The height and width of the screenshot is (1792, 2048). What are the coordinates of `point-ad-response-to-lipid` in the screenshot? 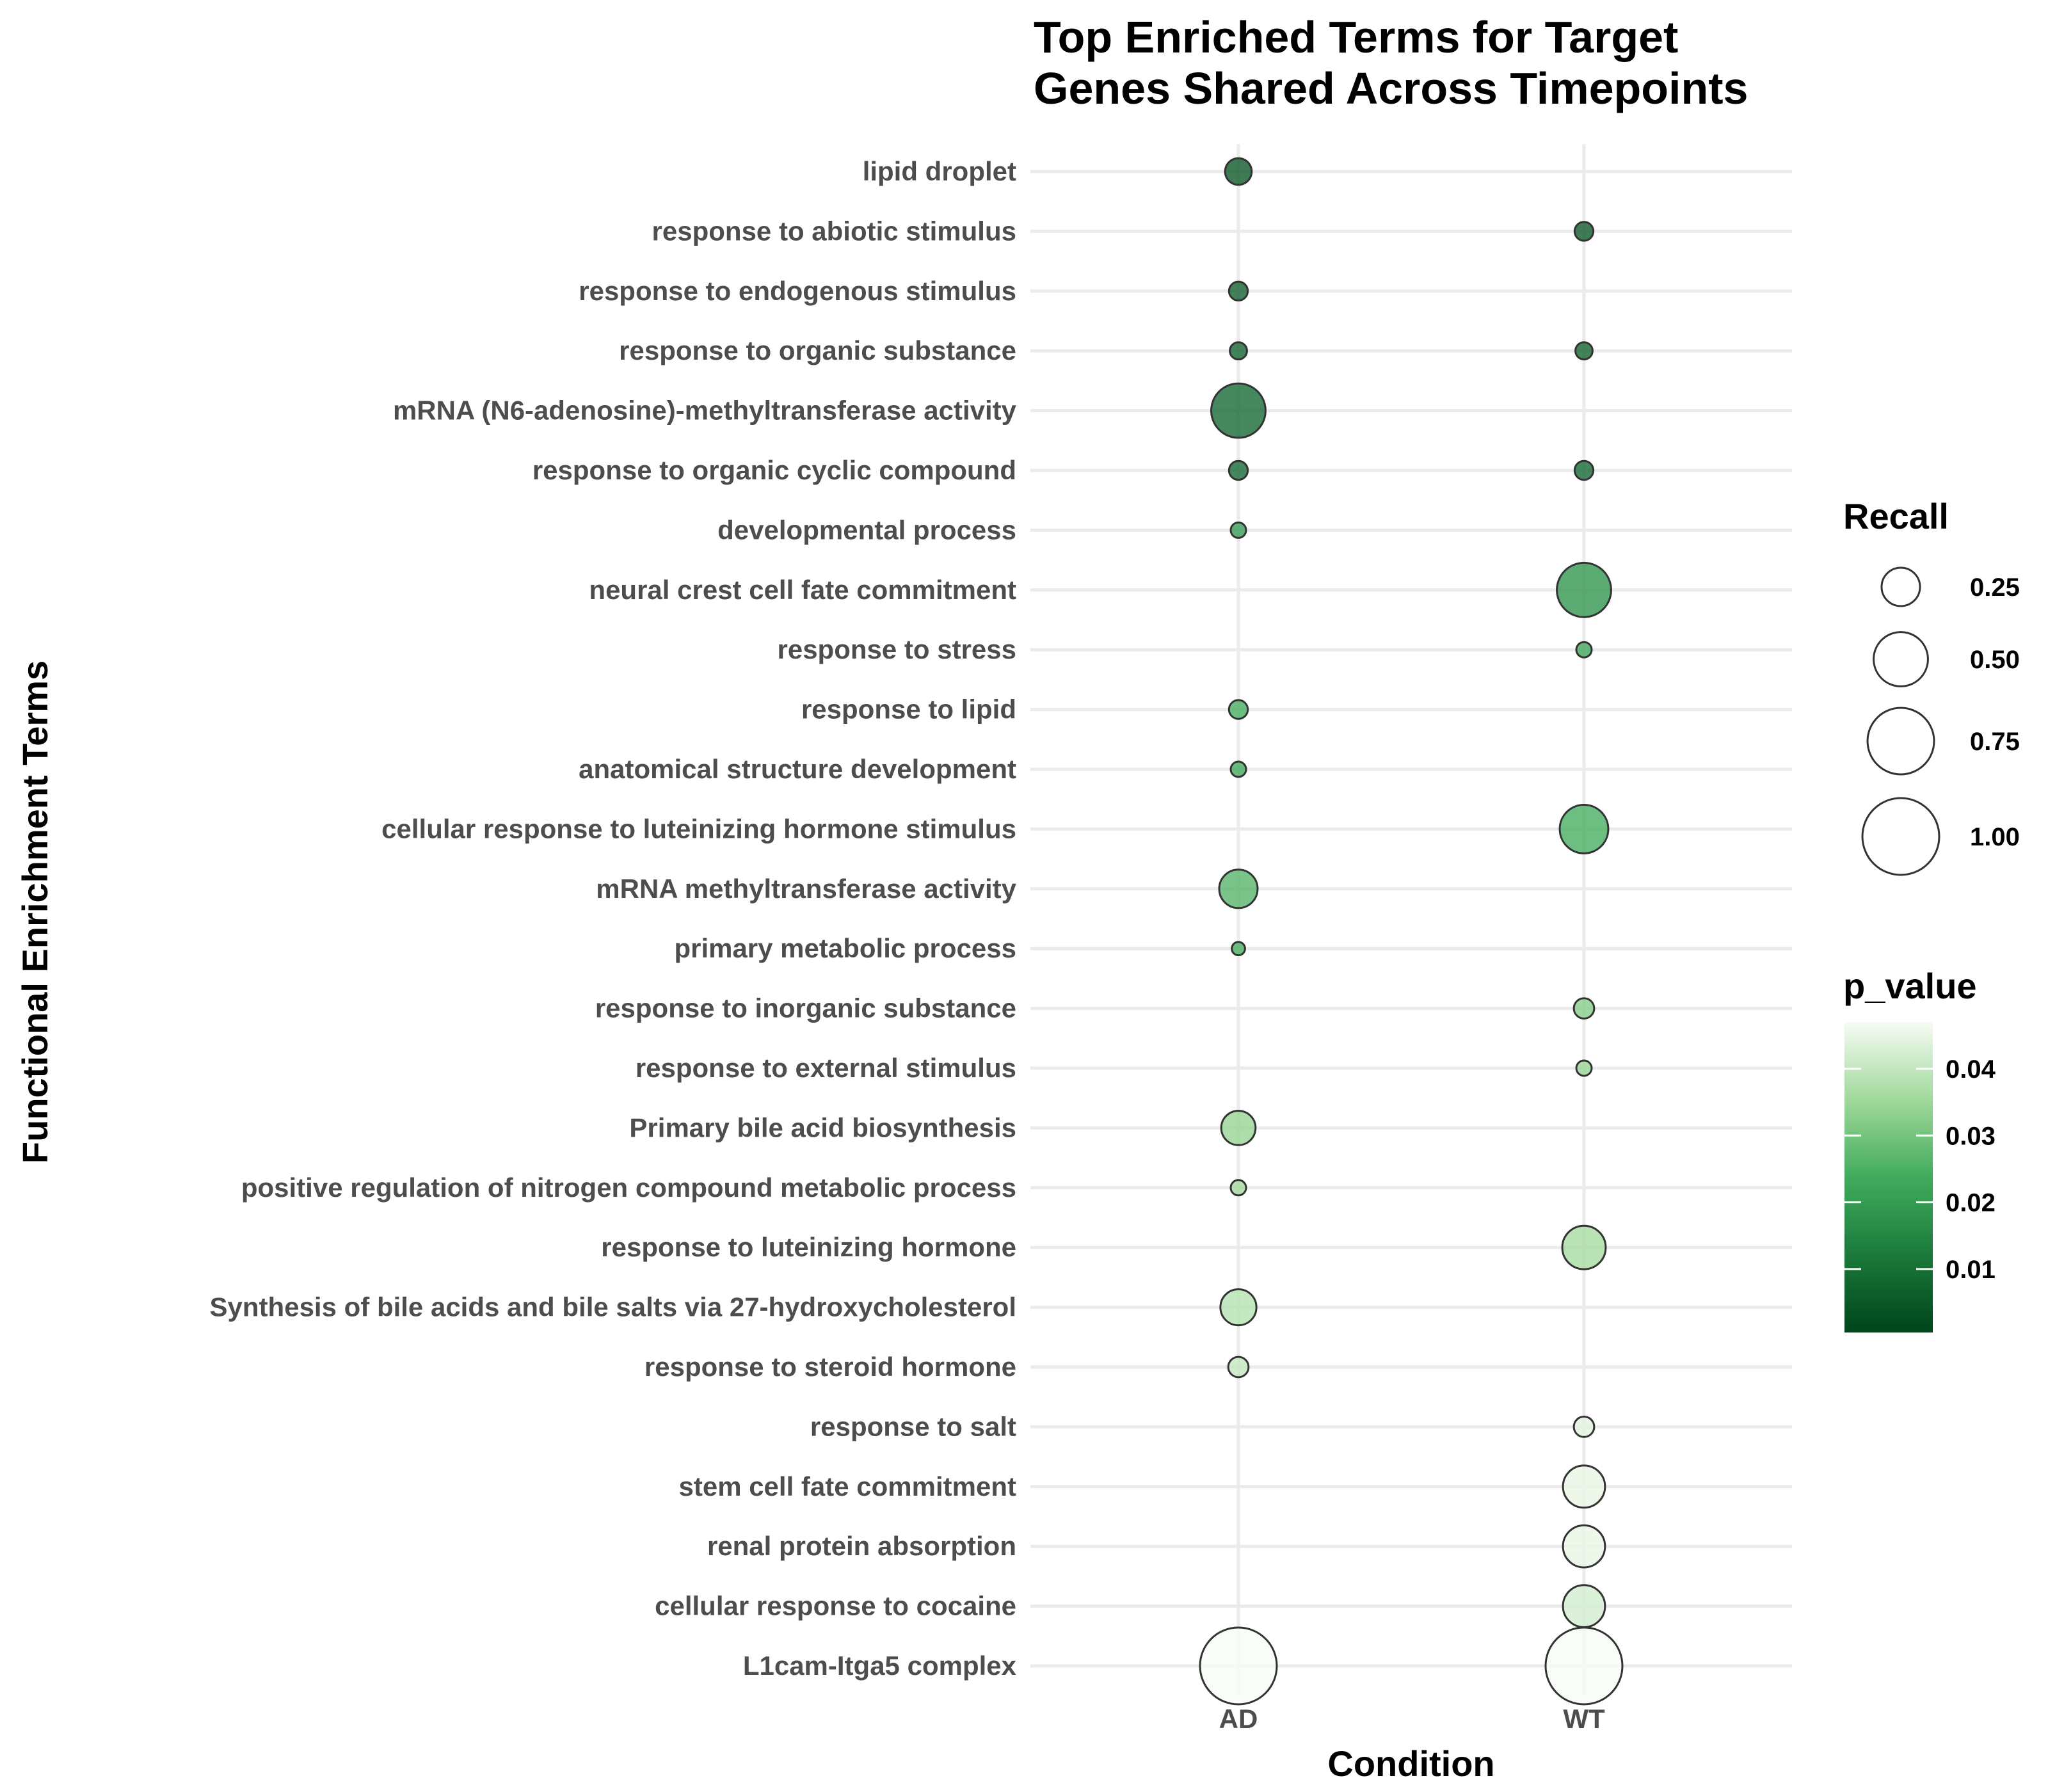 It's located at (1238, 709).